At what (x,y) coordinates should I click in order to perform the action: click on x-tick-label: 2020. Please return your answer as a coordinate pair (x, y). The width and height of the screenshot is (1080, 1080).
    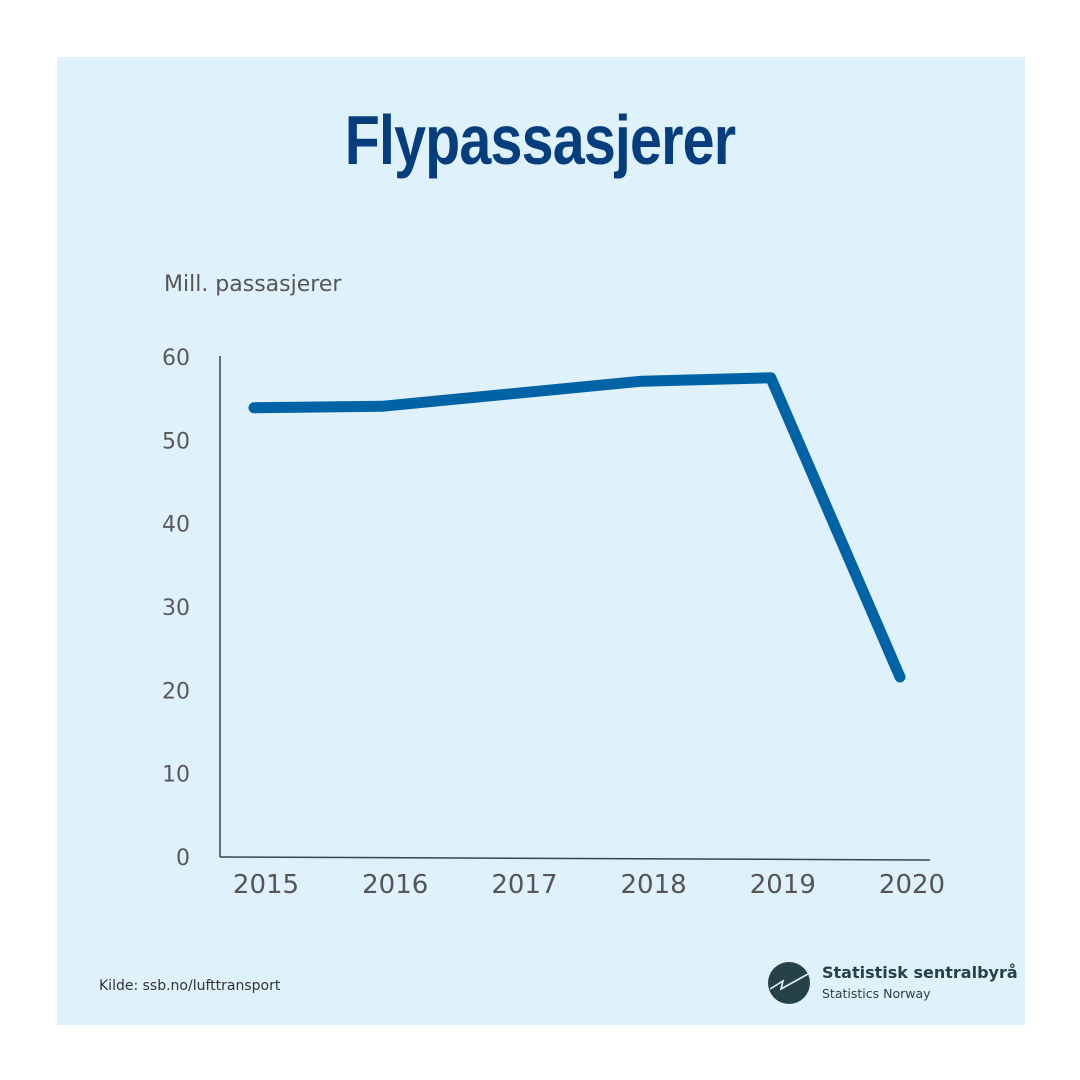
    Looking at the image, I should click on (912, 885).